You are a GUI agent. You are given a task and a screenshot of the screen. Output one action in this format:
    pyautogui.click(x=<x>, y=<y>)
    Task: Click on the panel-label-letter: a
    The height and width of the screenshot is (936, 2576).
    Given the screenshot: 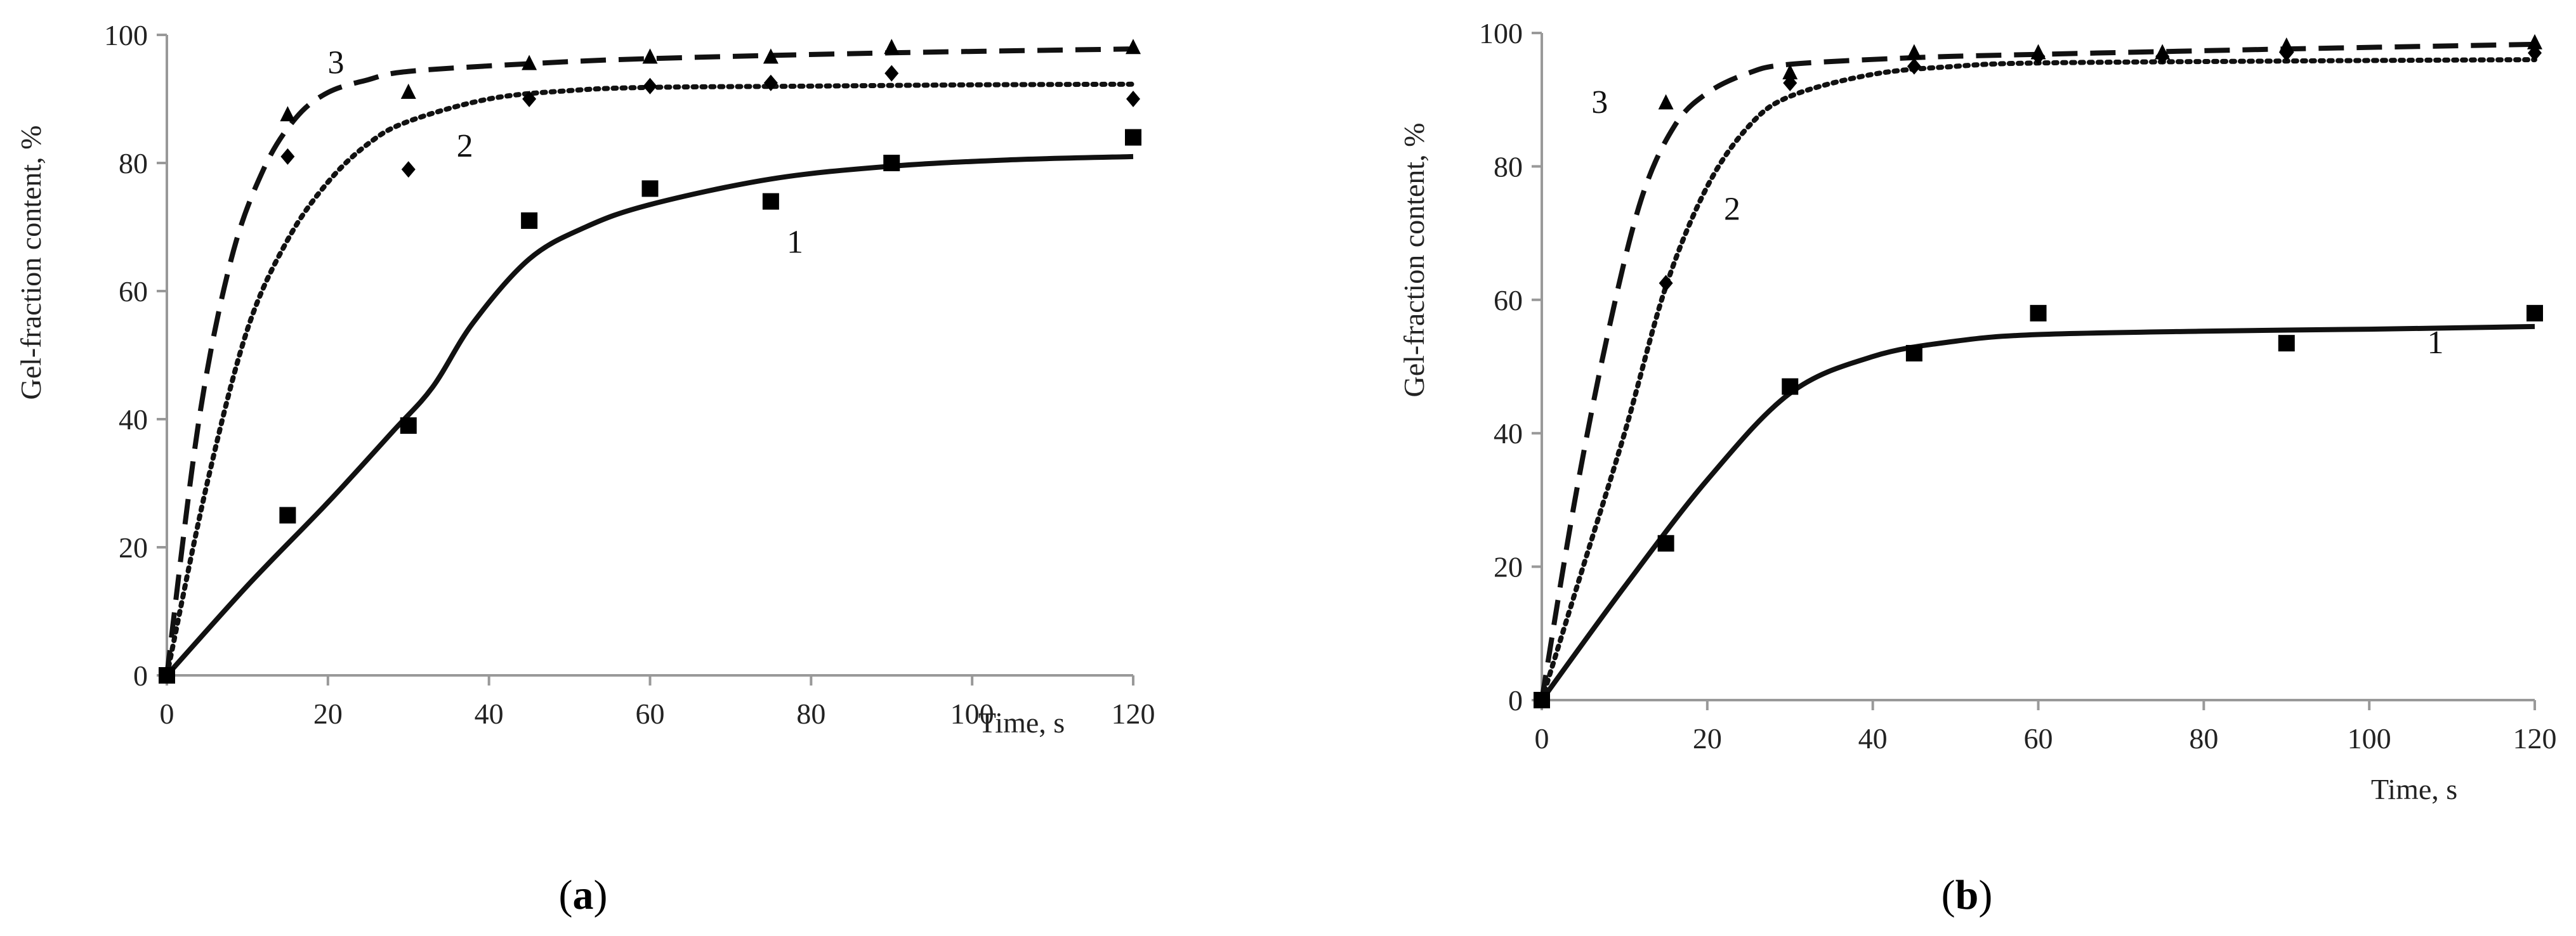 What is the action you would take?
    pyautogui.click(x=583, y=895)
    